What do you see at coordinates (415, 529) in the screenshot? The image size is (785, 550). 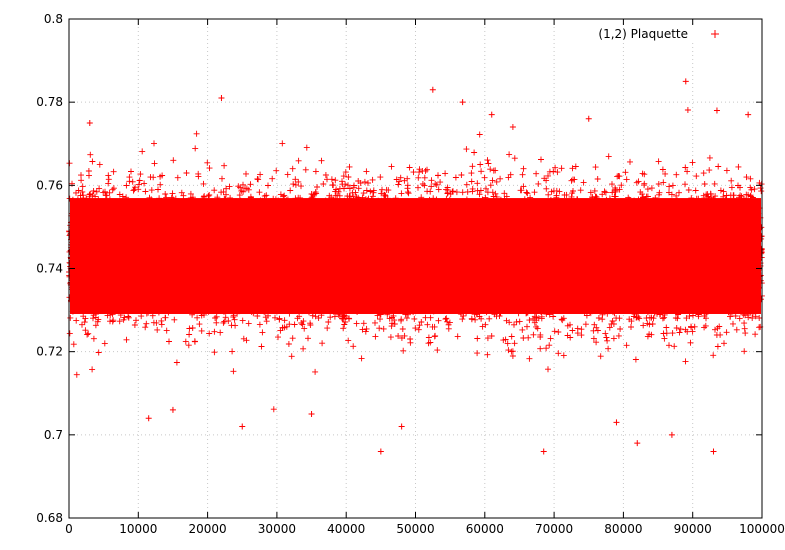 I see `x-tick-label: 50000` at bounding box center [415, 529].